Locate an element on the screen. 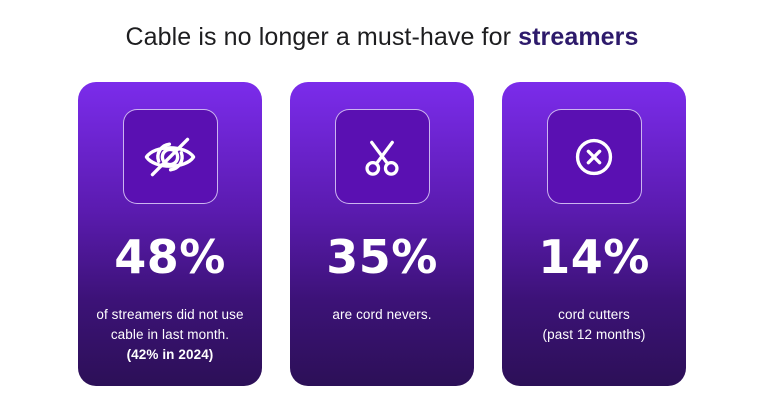 This screenshot has height=413, width=764. stat-description: are cord nevers. is located at coordinates (381, 315).